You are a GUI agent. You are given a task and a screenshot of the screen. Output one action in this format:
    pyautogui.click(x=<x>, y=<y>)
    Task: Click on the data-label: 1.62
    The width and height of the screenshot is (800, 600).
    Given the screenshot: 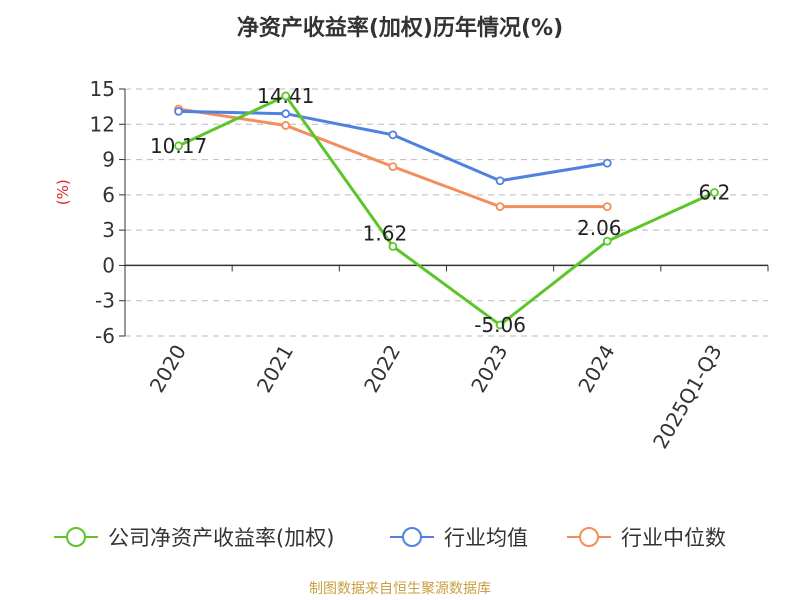 What is the action you would take?
    pyautogui.click(x=385, y=233)
    